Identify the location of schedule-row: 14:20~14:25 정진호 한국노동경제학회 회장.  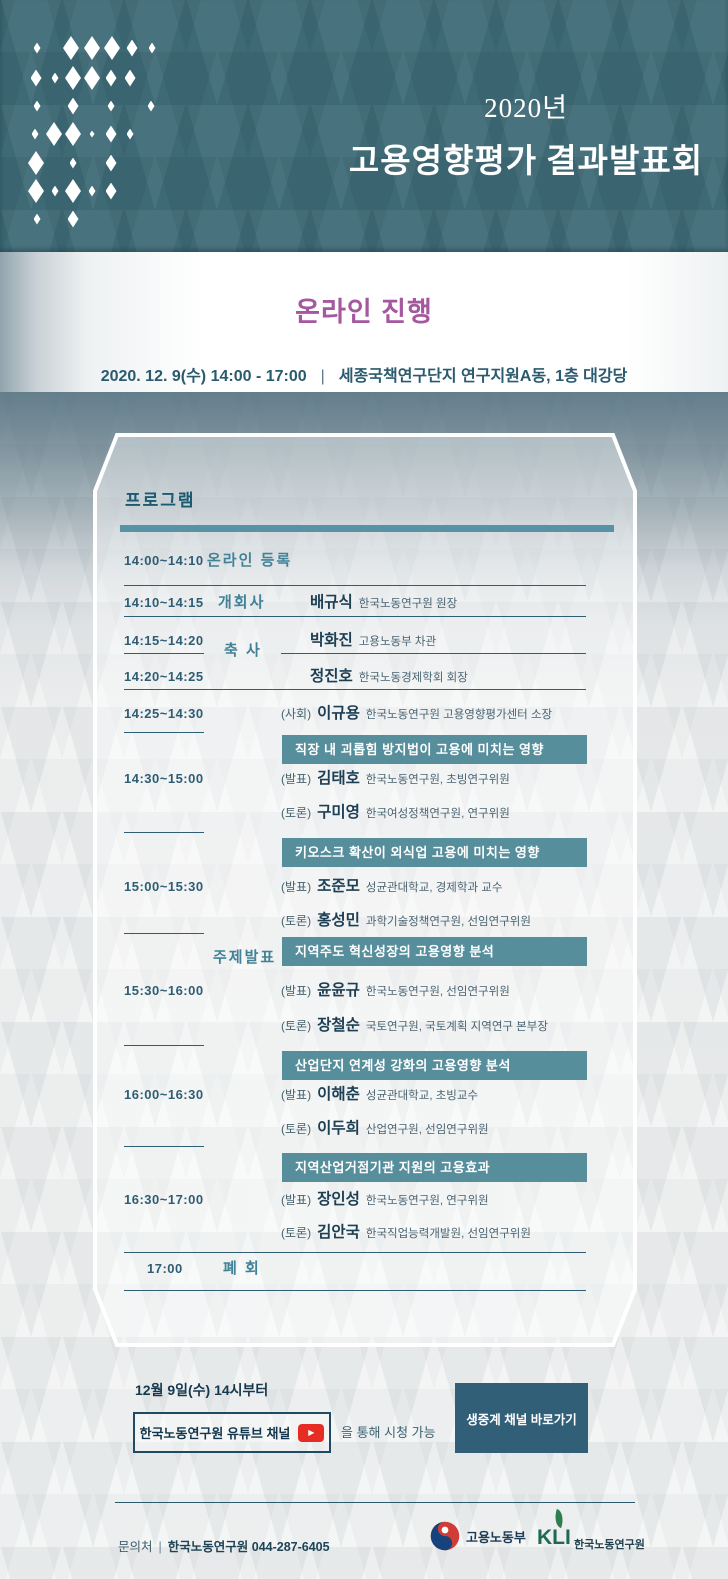
(365, 677).